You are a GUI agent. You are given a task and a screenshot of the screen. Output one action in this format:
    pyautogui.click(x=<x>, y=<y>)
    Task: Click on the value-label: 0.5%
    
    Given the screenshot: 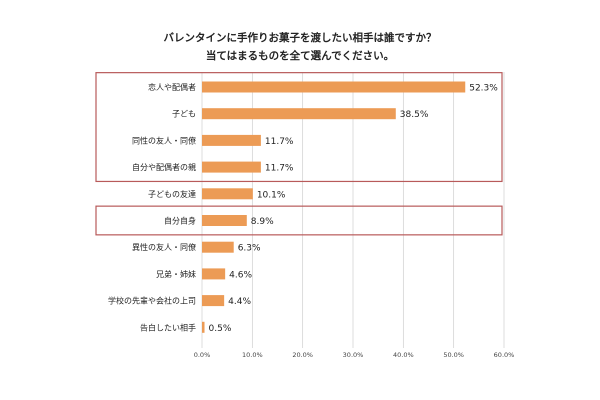 What is the action you would take?
    pyautogui.click(x=220, y=329)
    